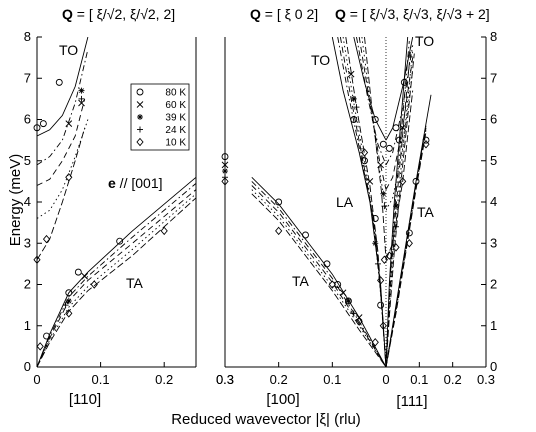  I want to click on y-tick-label-right-3: 3, so click(493, 242).